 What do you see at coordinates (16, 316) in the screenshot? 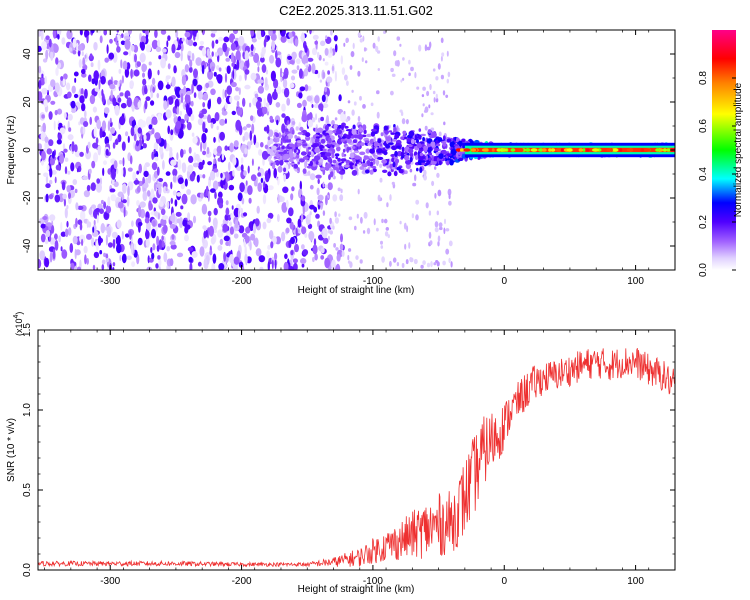
I see `snr-multiplier-exp: 4` at bounding box center [16, 316].